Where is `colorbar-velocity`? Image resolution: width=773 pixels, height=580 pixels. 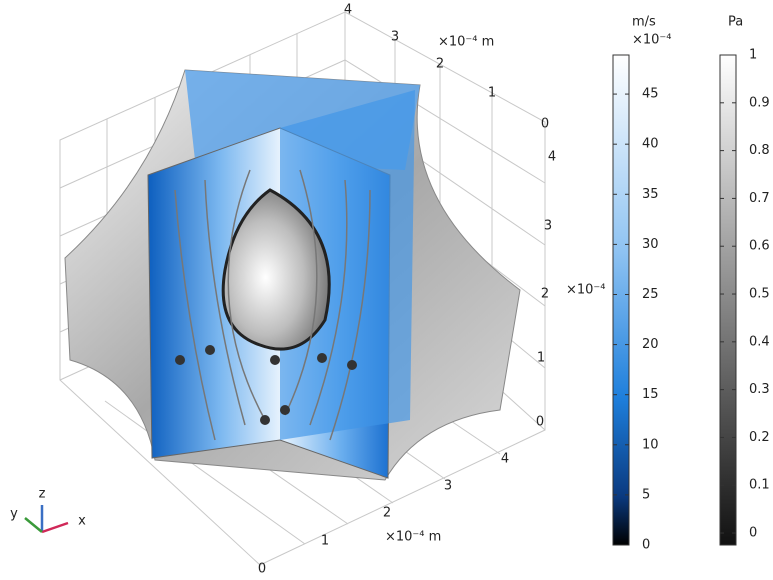 colorbar-velocity is located at coordinates (621, 300).